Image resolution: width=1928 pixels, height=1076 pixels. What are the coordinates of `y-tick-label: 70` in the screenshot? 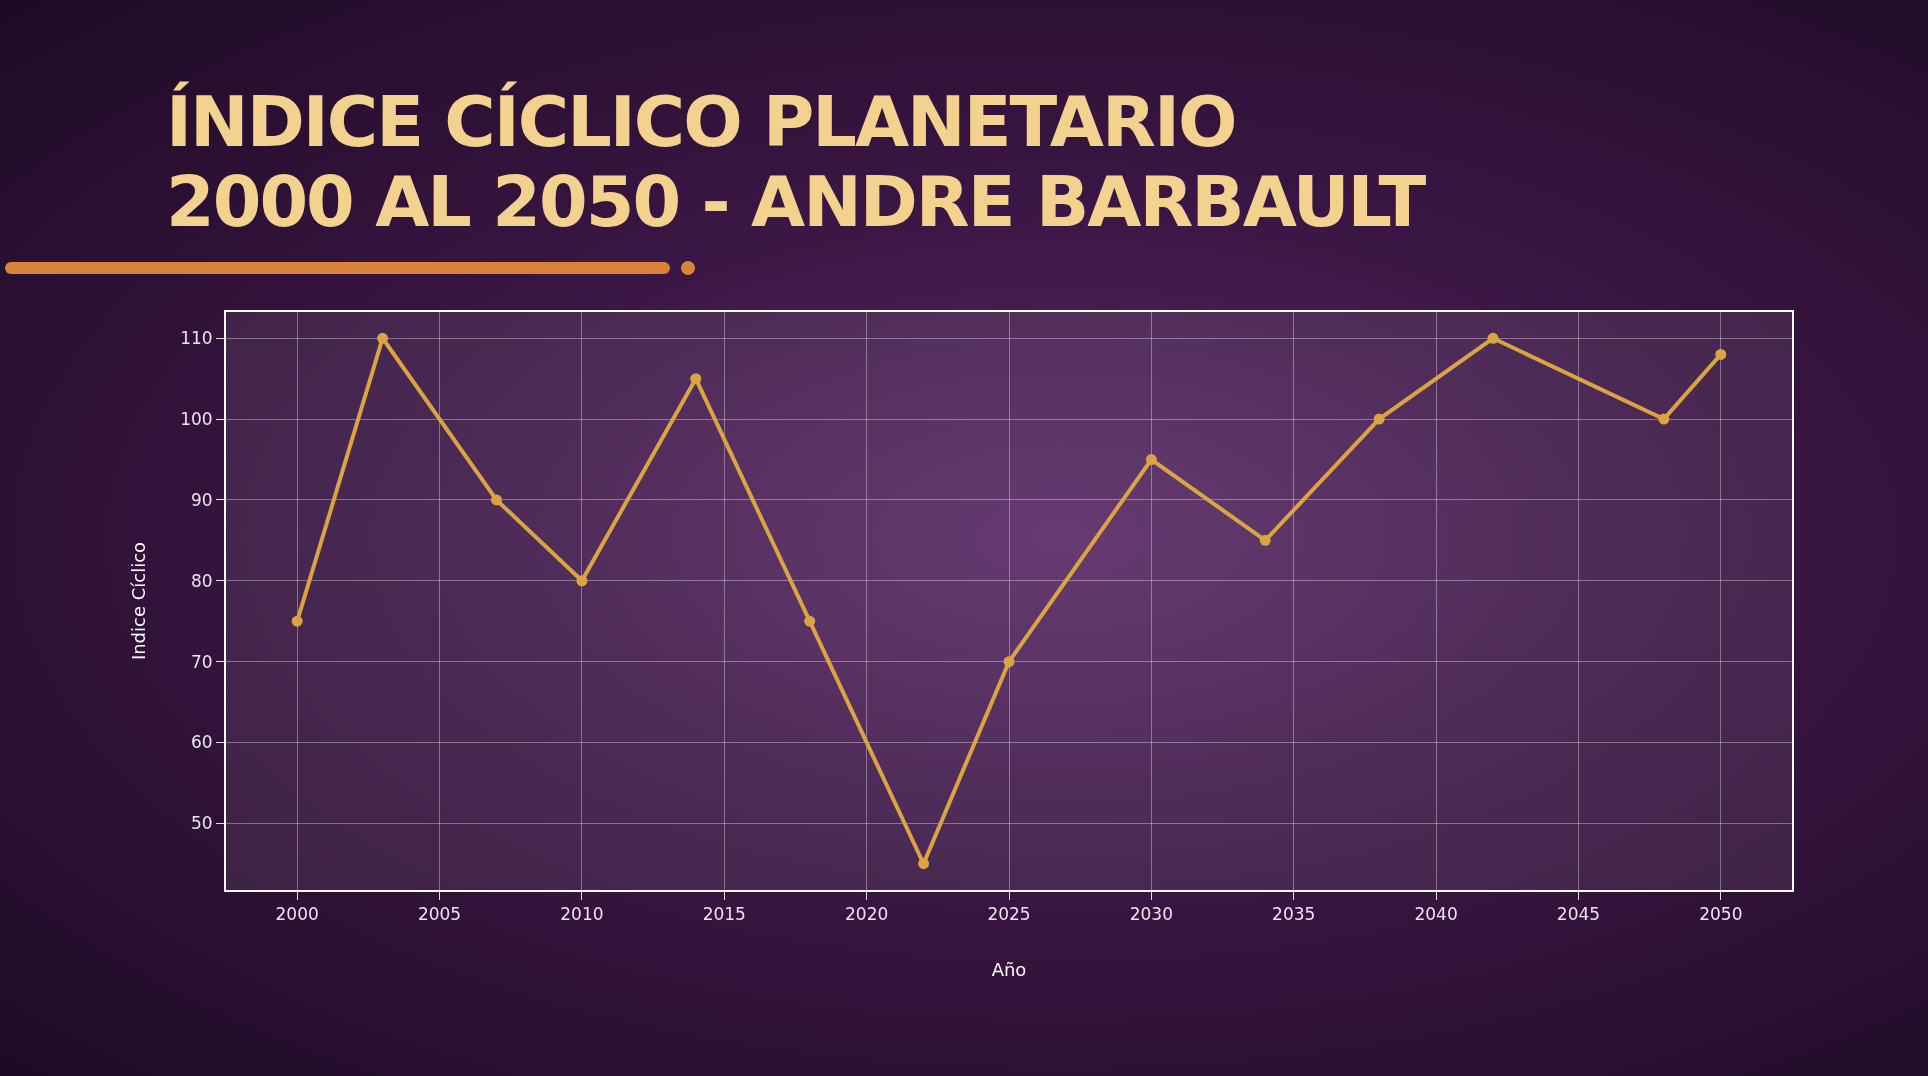 It's located at (201, 661).